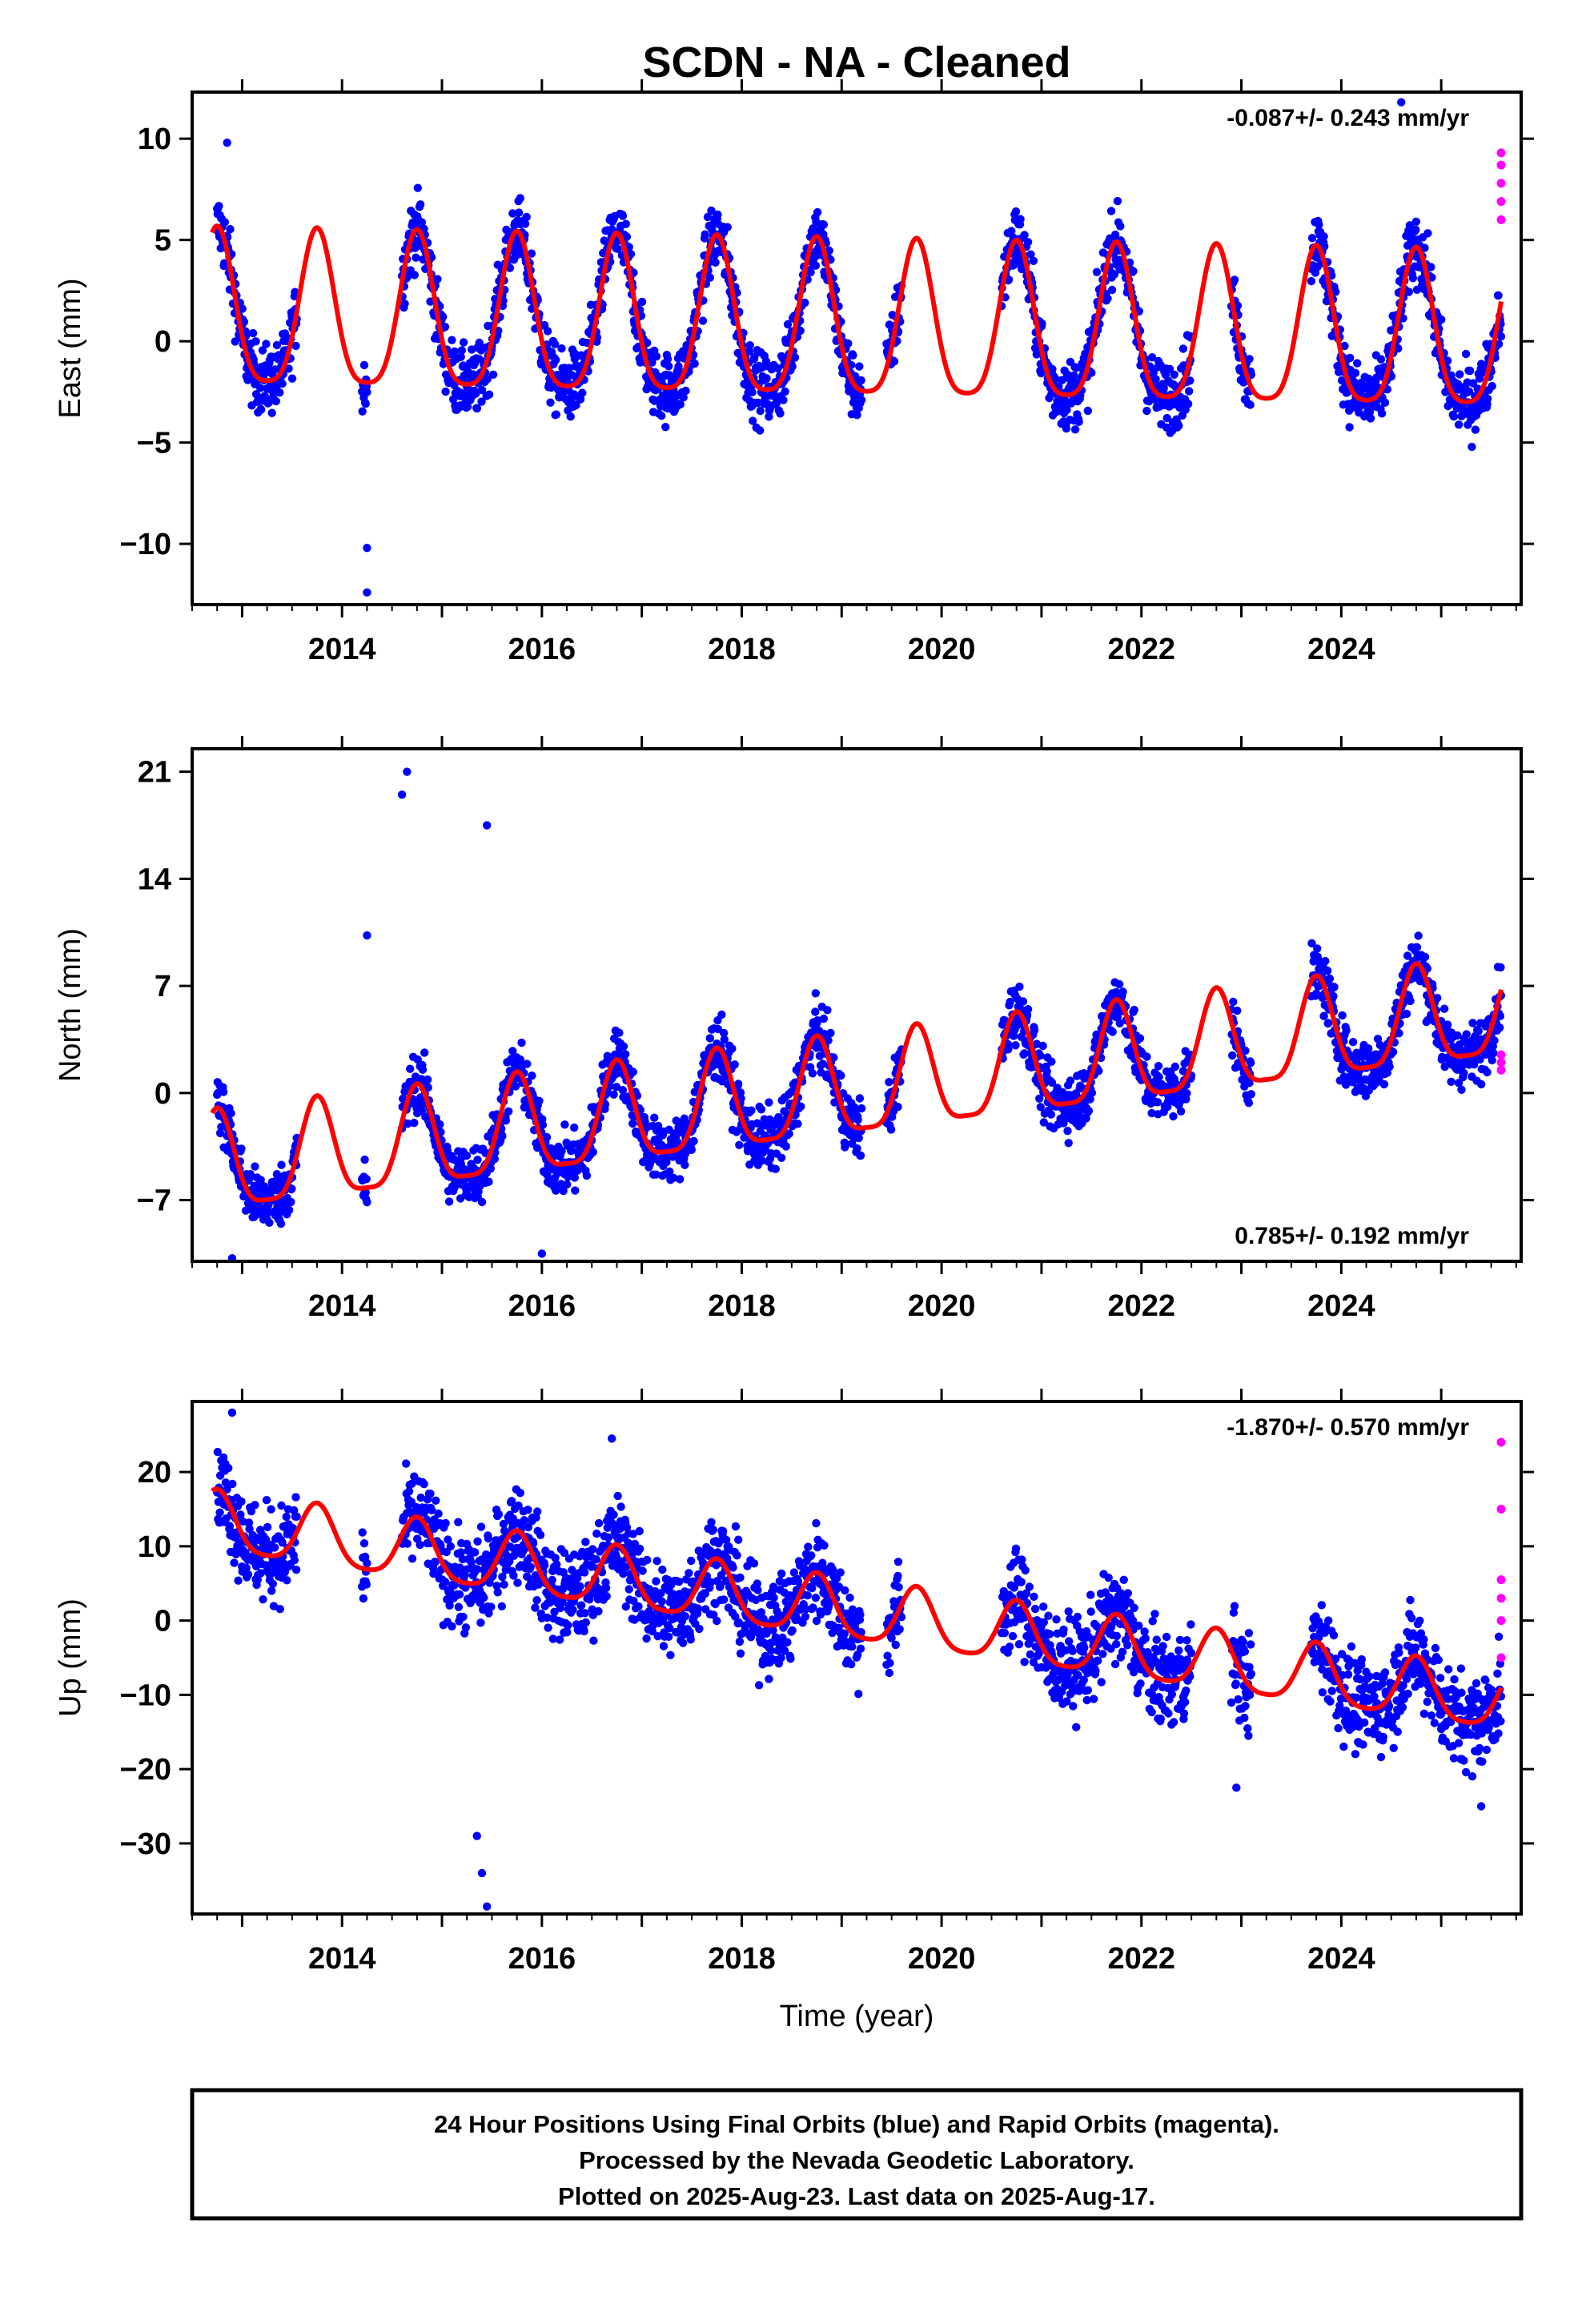  What do you see at coordinates (1501, 1063) in the screenshot?
I see `rapid-orbit-point` at bounding box center [1501, 1063].